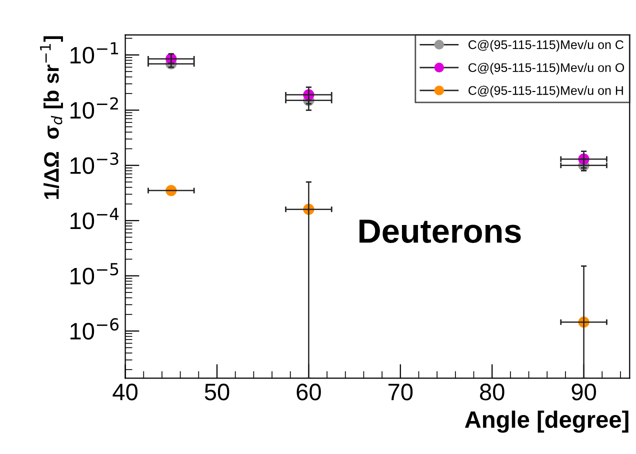 The image size is (636, 454). What do you see at coordinates (308, 392) in the screenshot?
I see `x-tick-label: 60` at bounding box center [308, 392].